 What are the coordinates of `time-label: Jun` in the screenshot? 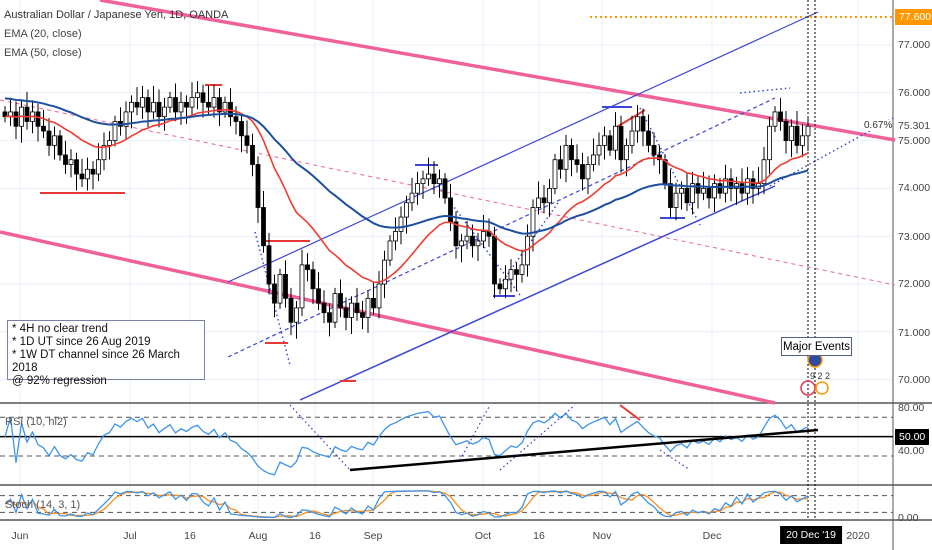 It's located at (20, 536).